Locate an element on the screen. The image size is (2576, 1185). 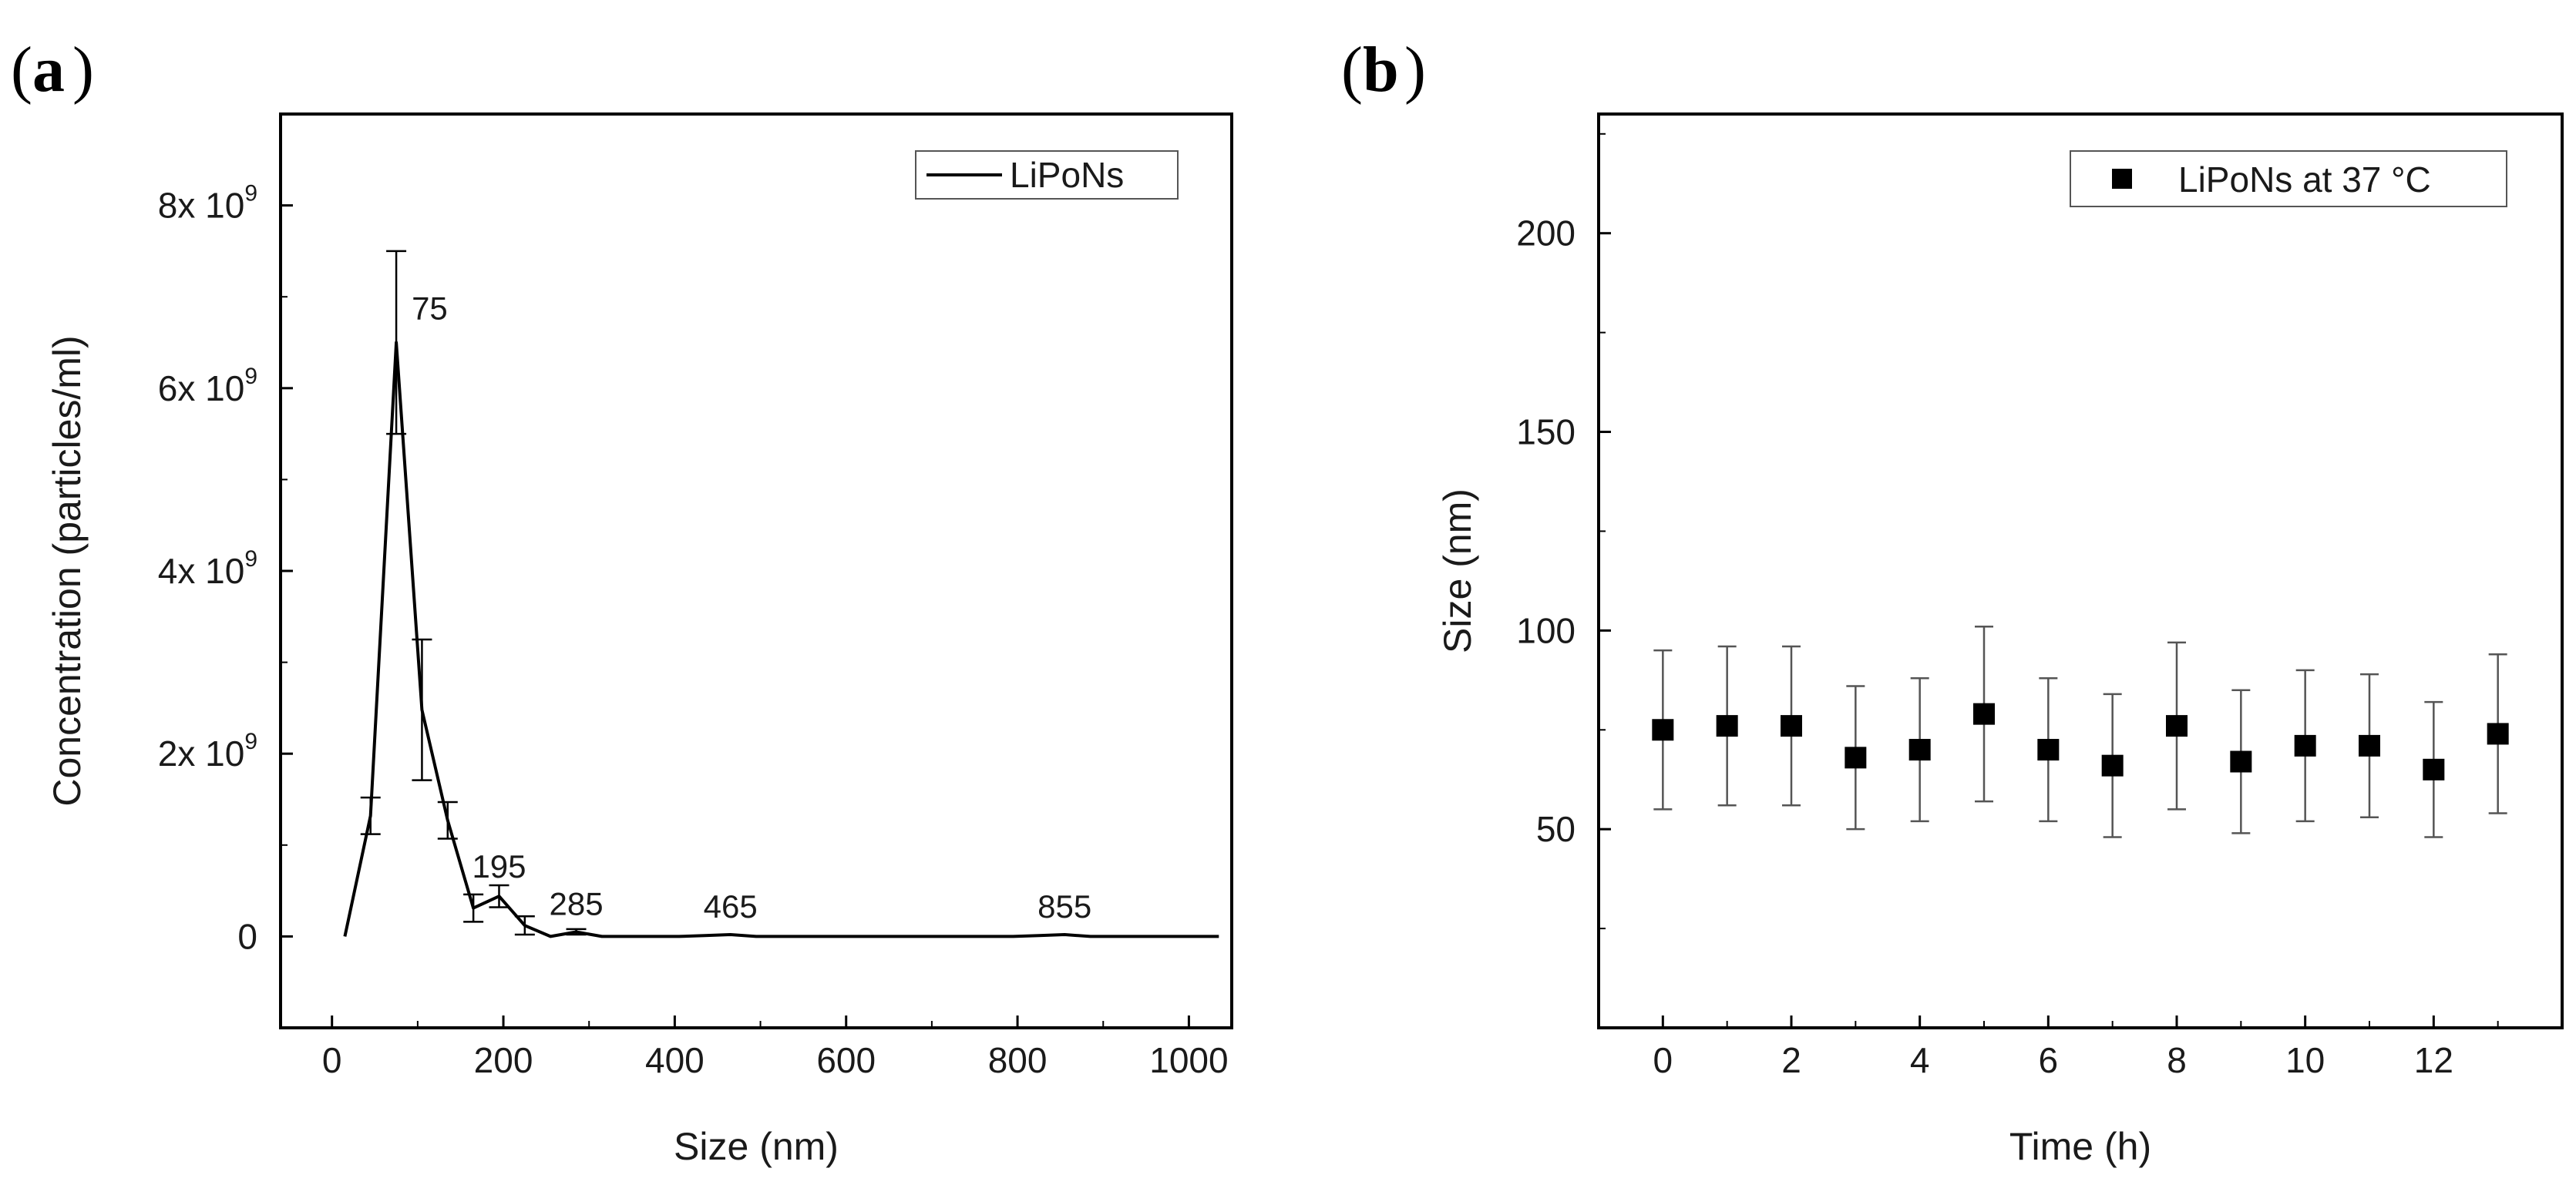
x-tick-label-b: 12 is located at coordinates (2433, 1060).